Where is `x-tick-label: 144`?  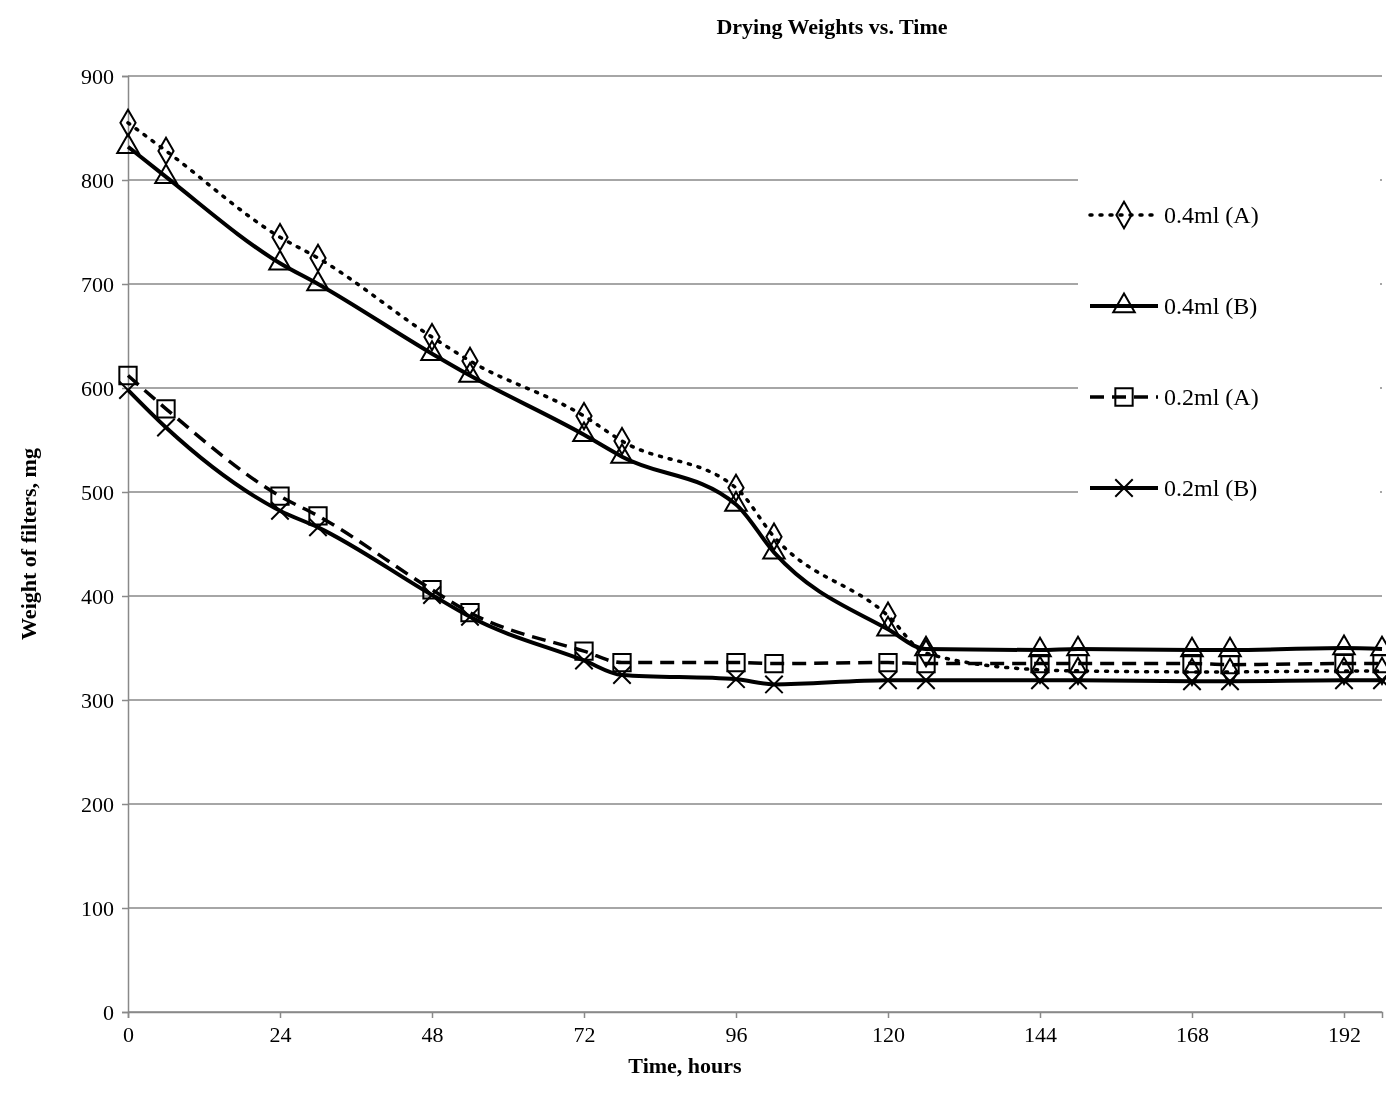
x-tick-label: 144 is located at coordinates (1040, 1034).